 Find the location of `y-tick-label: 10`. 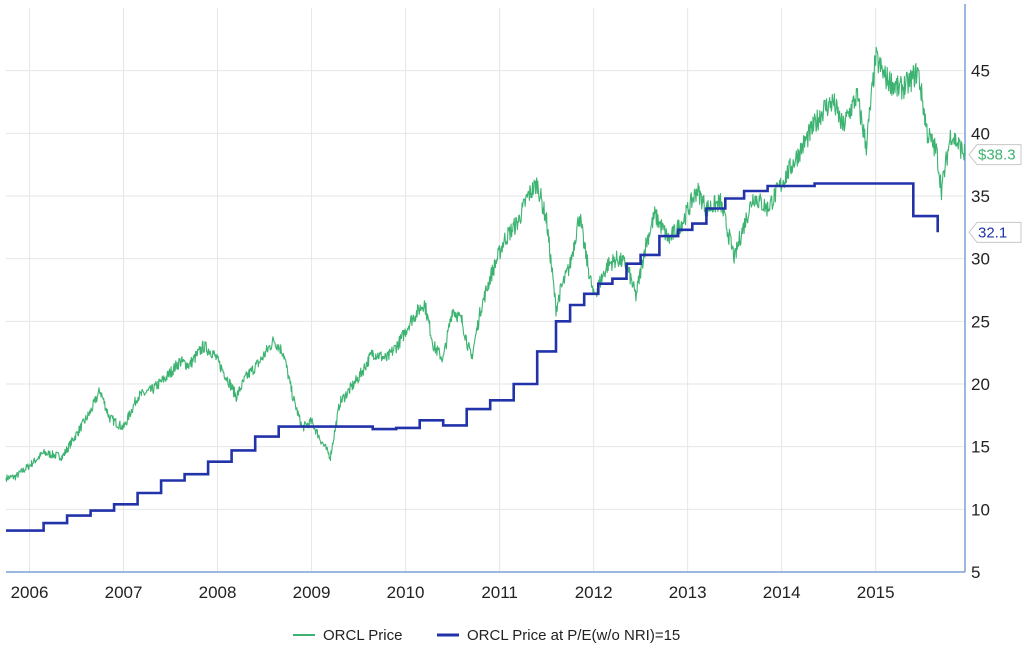

y-tick-label: 10 is located at coordinates (980, 509).